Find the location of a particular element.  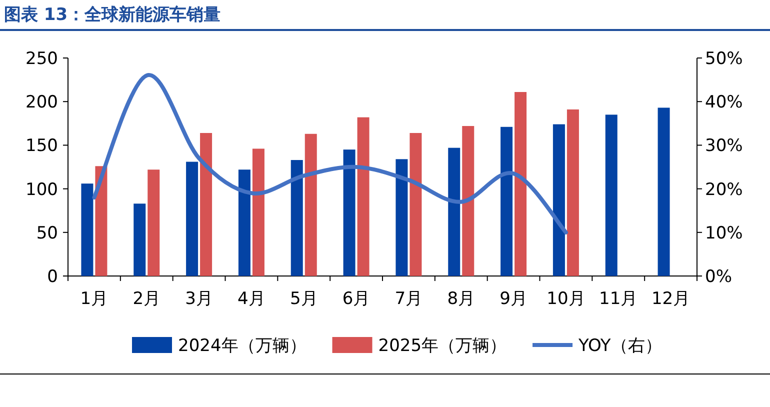

x-tick-label: 1月 is located at coordinates (94, 299).